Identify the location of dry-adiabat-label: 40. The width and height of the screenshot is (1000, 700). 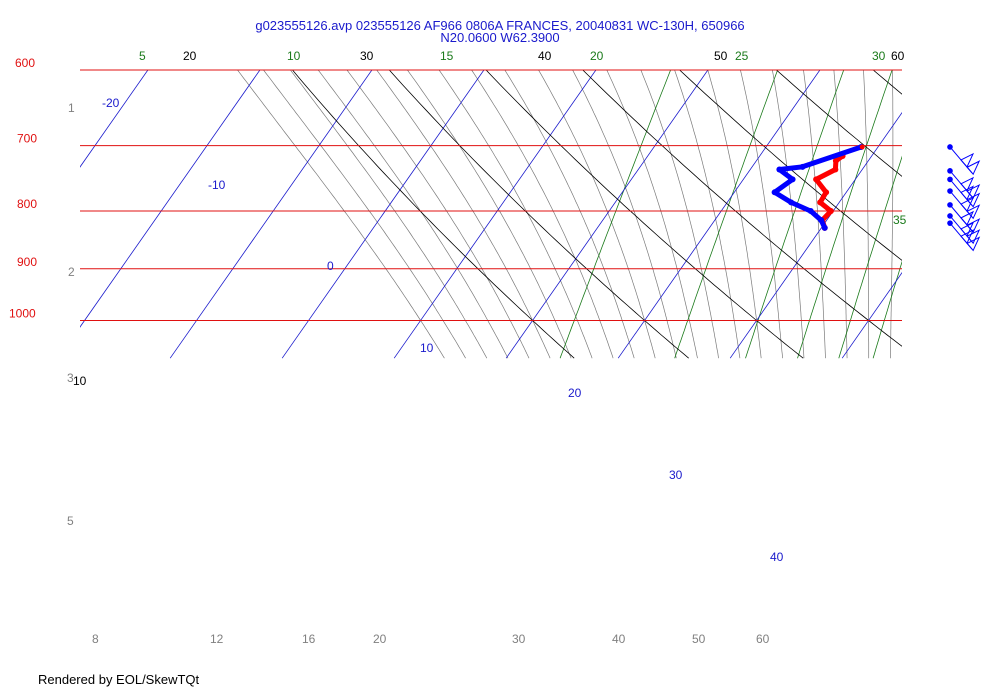
(545, 56).